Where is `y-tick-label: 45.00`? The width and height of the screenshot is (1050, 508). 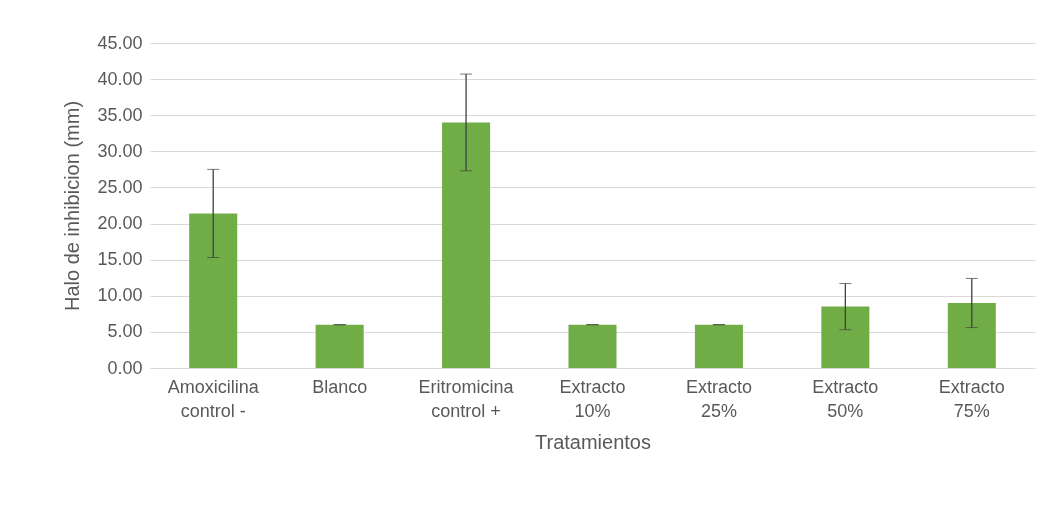 y-tick-label: 45.00 is located at coordinates (120, 42).